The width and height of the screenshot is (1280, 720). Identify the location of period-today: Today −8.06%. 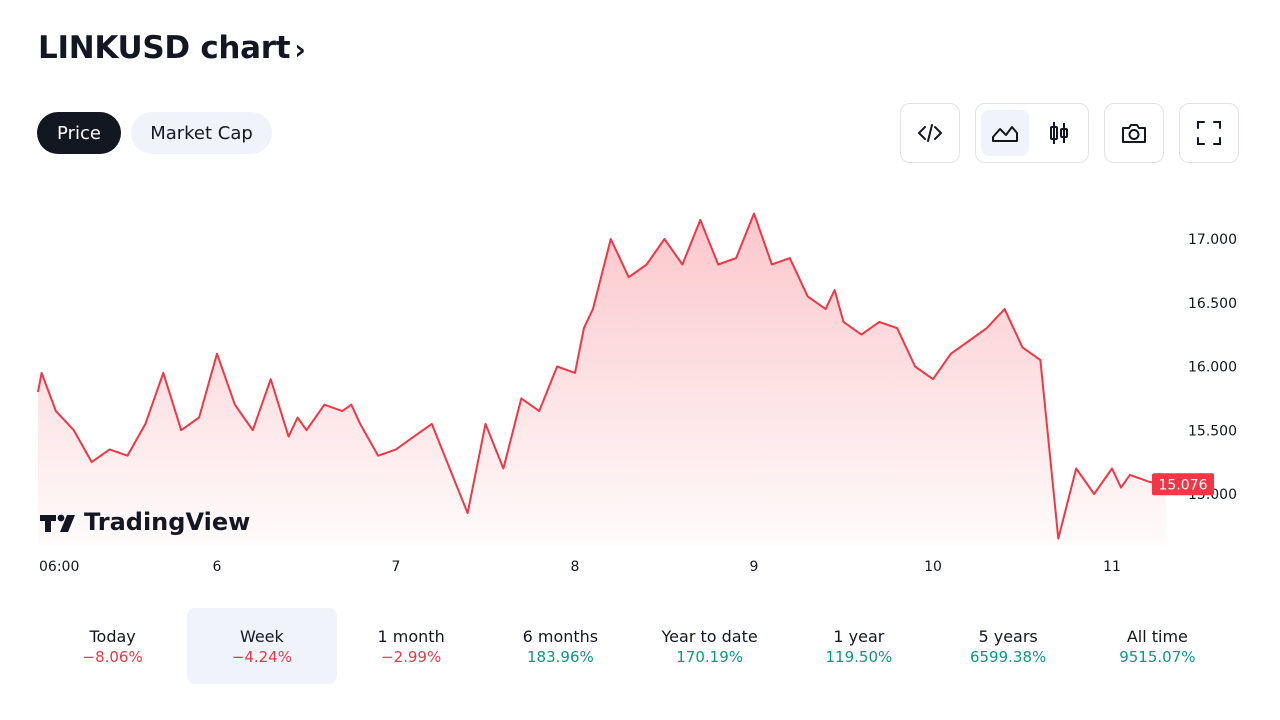
(112, 646).